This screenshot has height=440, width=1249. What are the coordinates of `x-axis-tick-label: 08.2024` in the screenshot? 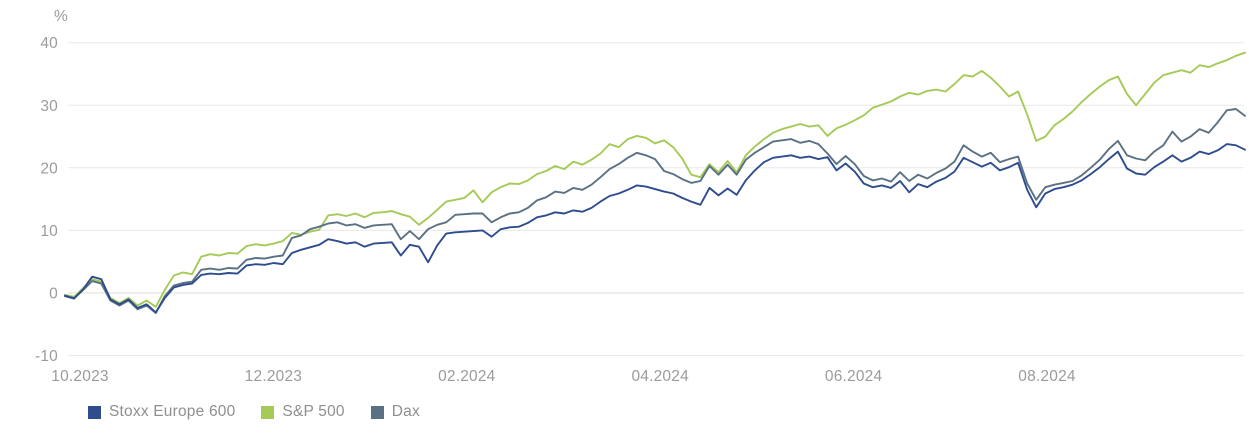 It's located at (1047, 376).